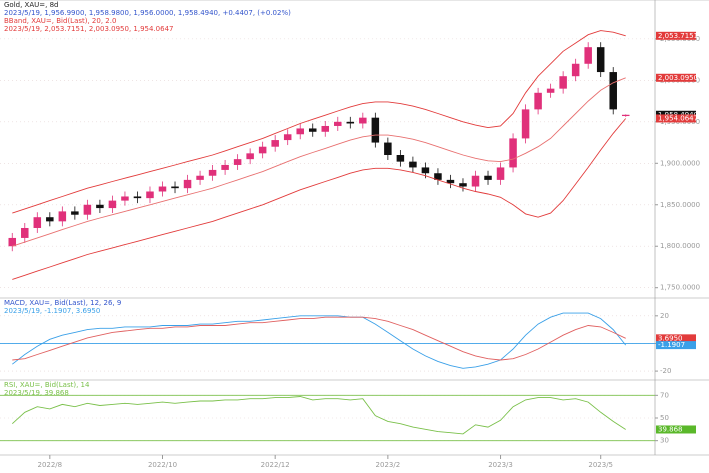 This screenshot has width=709, height=473. Describe the element at coordinates (664, 316) in the screenshot. I see `y-tick-label: 20` at that location.